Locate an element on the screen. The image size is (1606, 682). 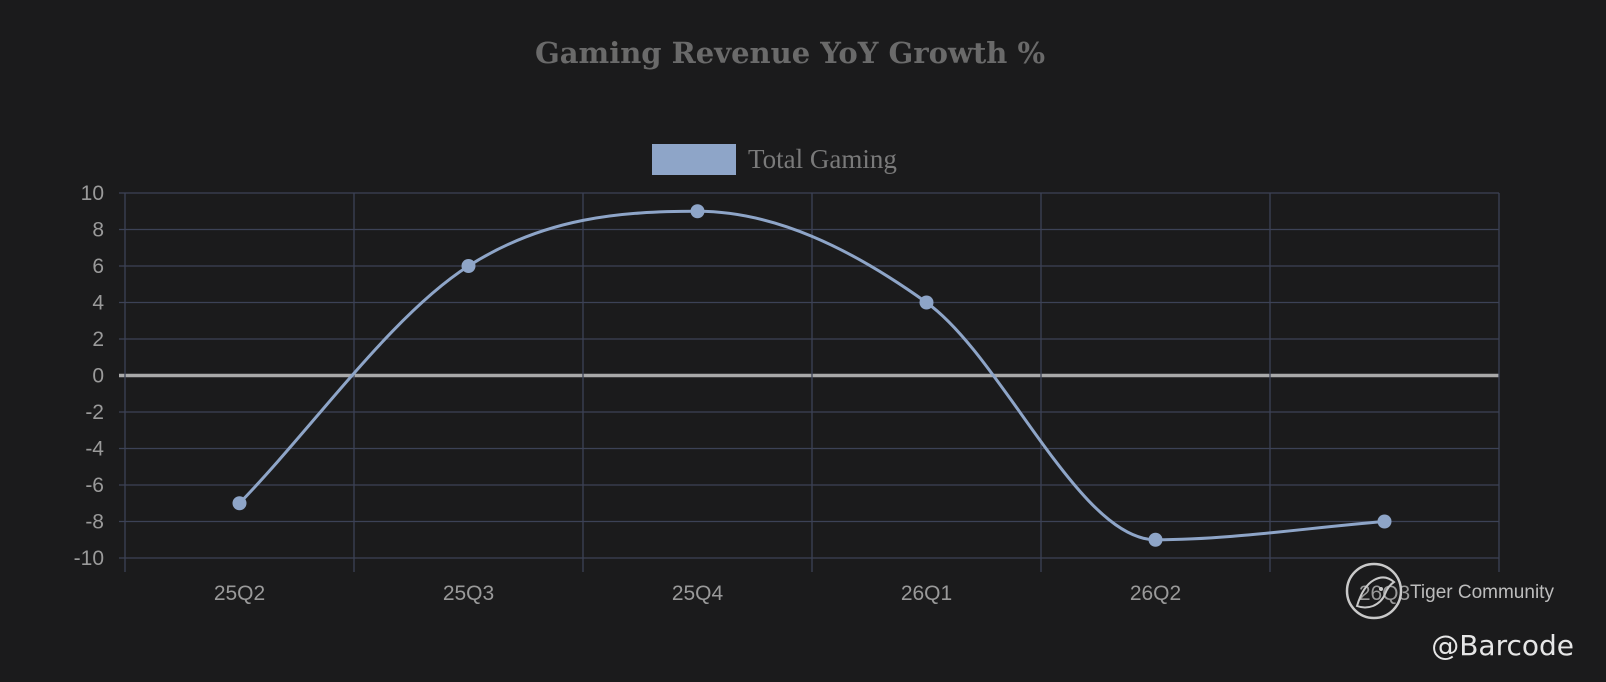
x-axis: 25Q2 25Q3 25Q4 26Q1 26Q2 26Q3 is located at coordinates (812, 593).